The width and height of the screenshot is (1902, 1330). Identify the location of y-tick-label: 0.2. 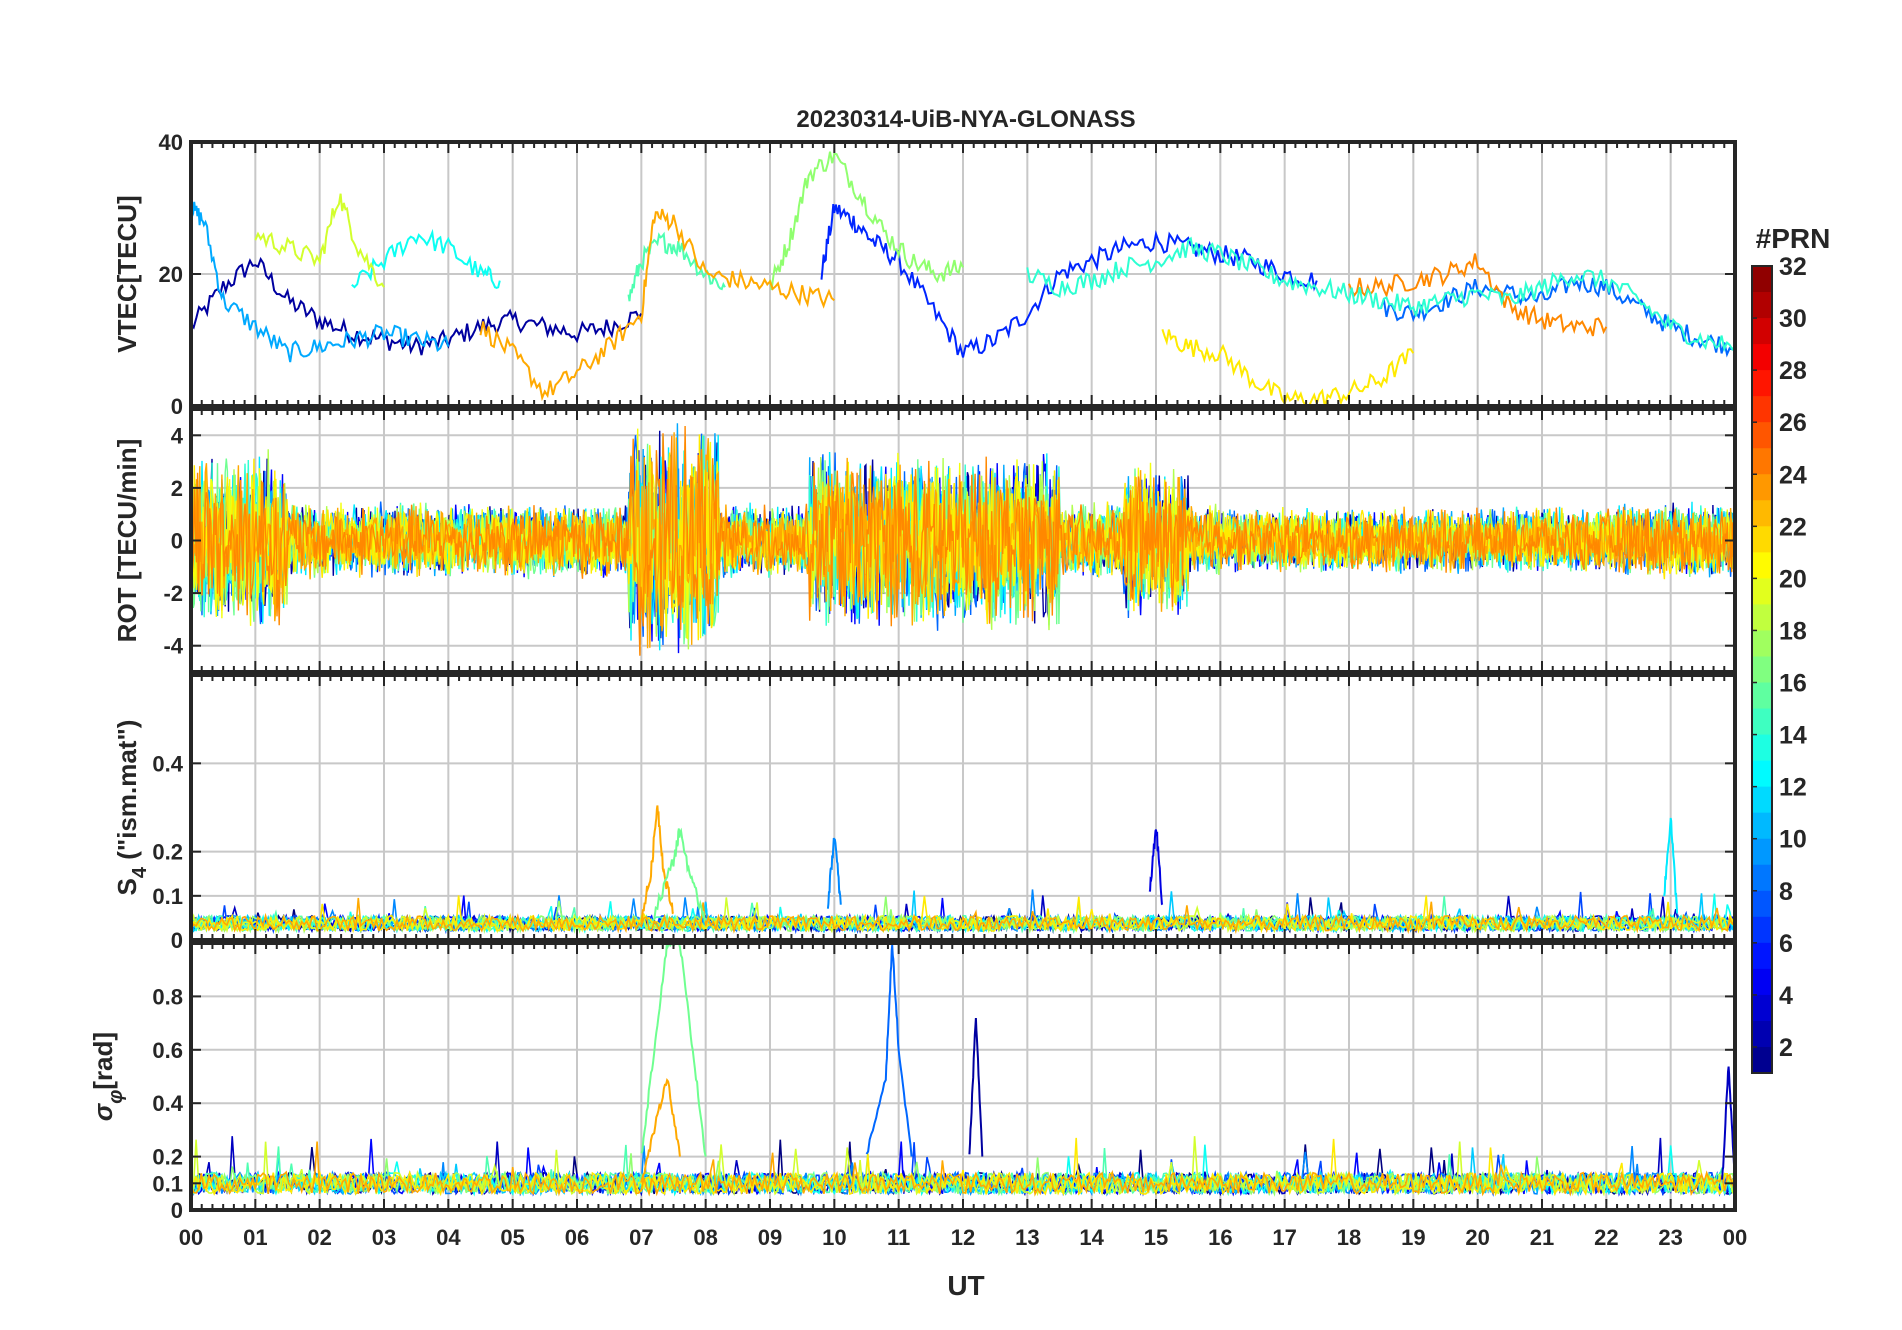
(167, 1157).